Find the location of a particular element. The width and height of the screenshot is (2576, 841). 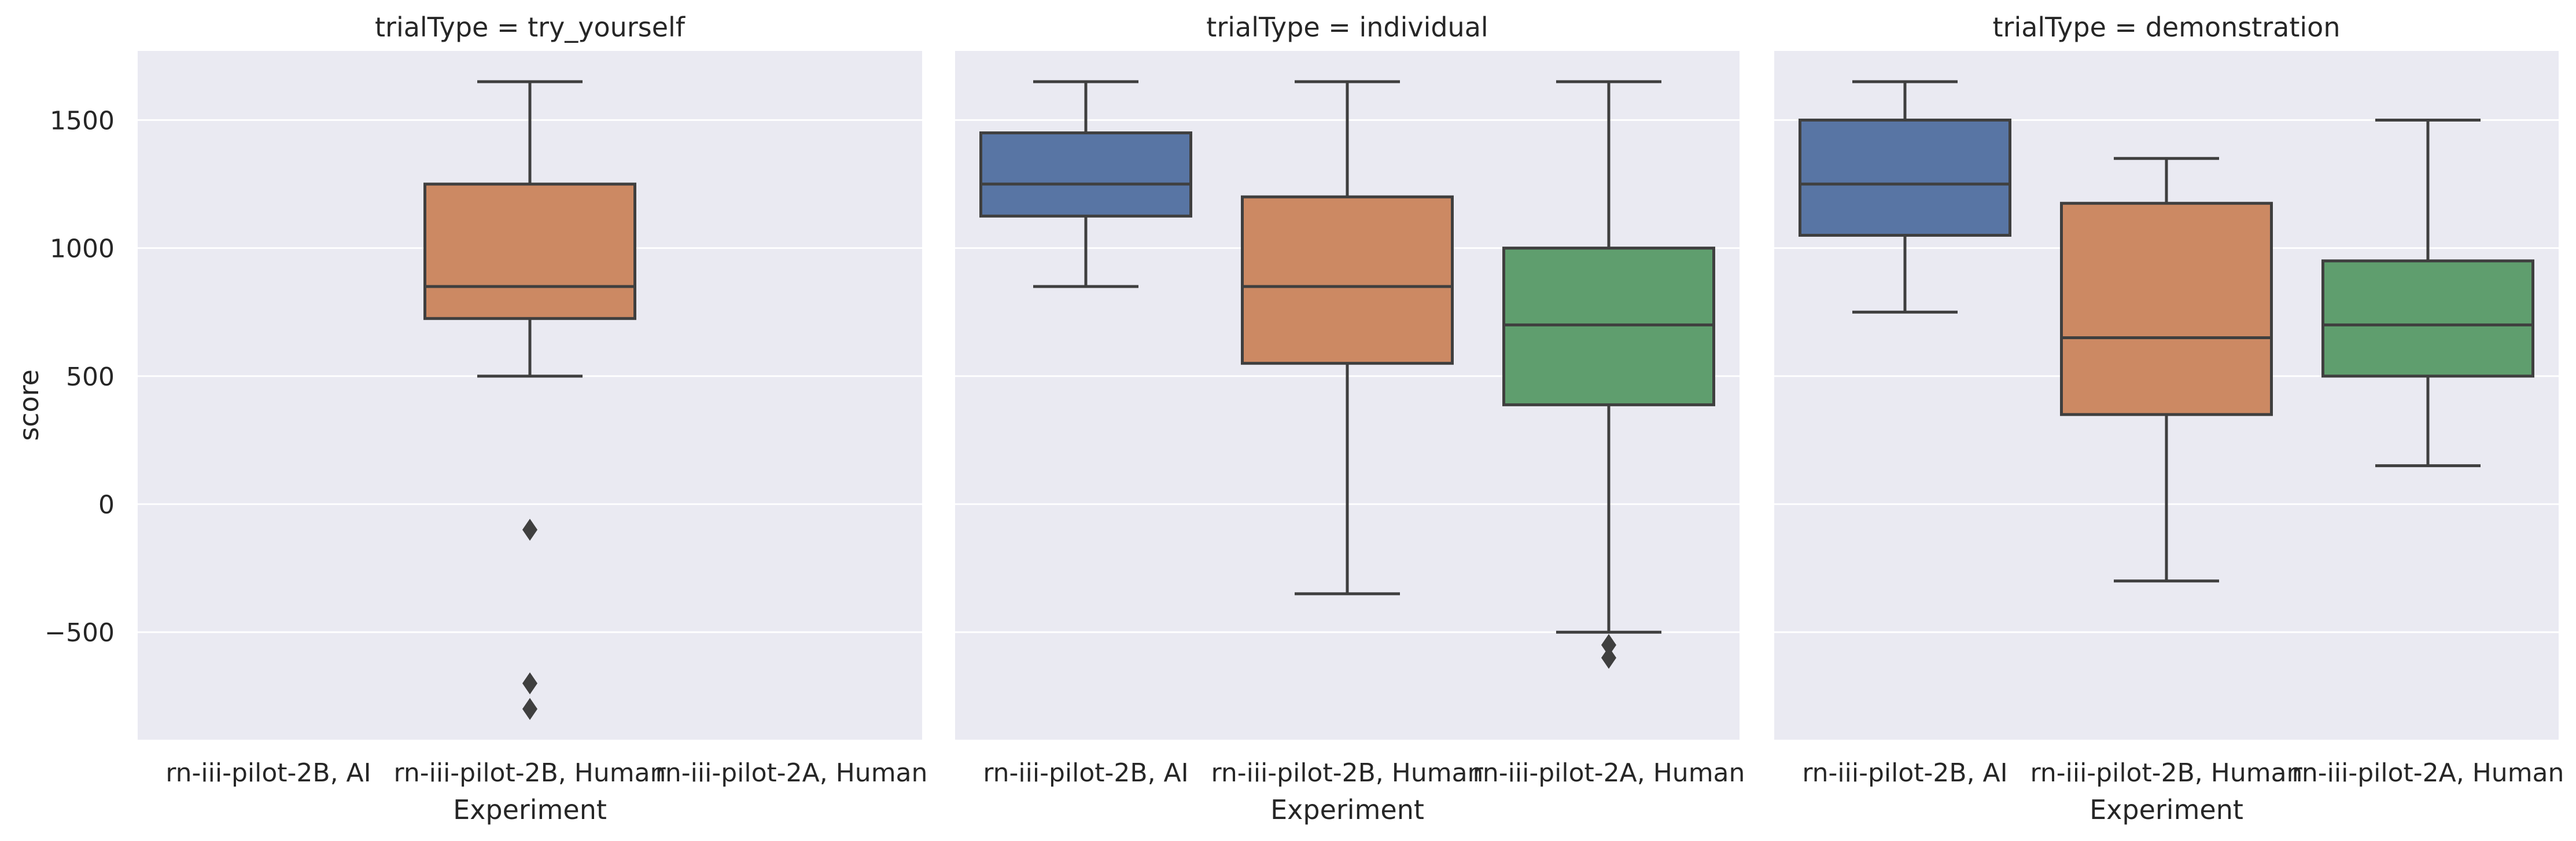

y-axis-label: score is located at coordinates (29, 405).